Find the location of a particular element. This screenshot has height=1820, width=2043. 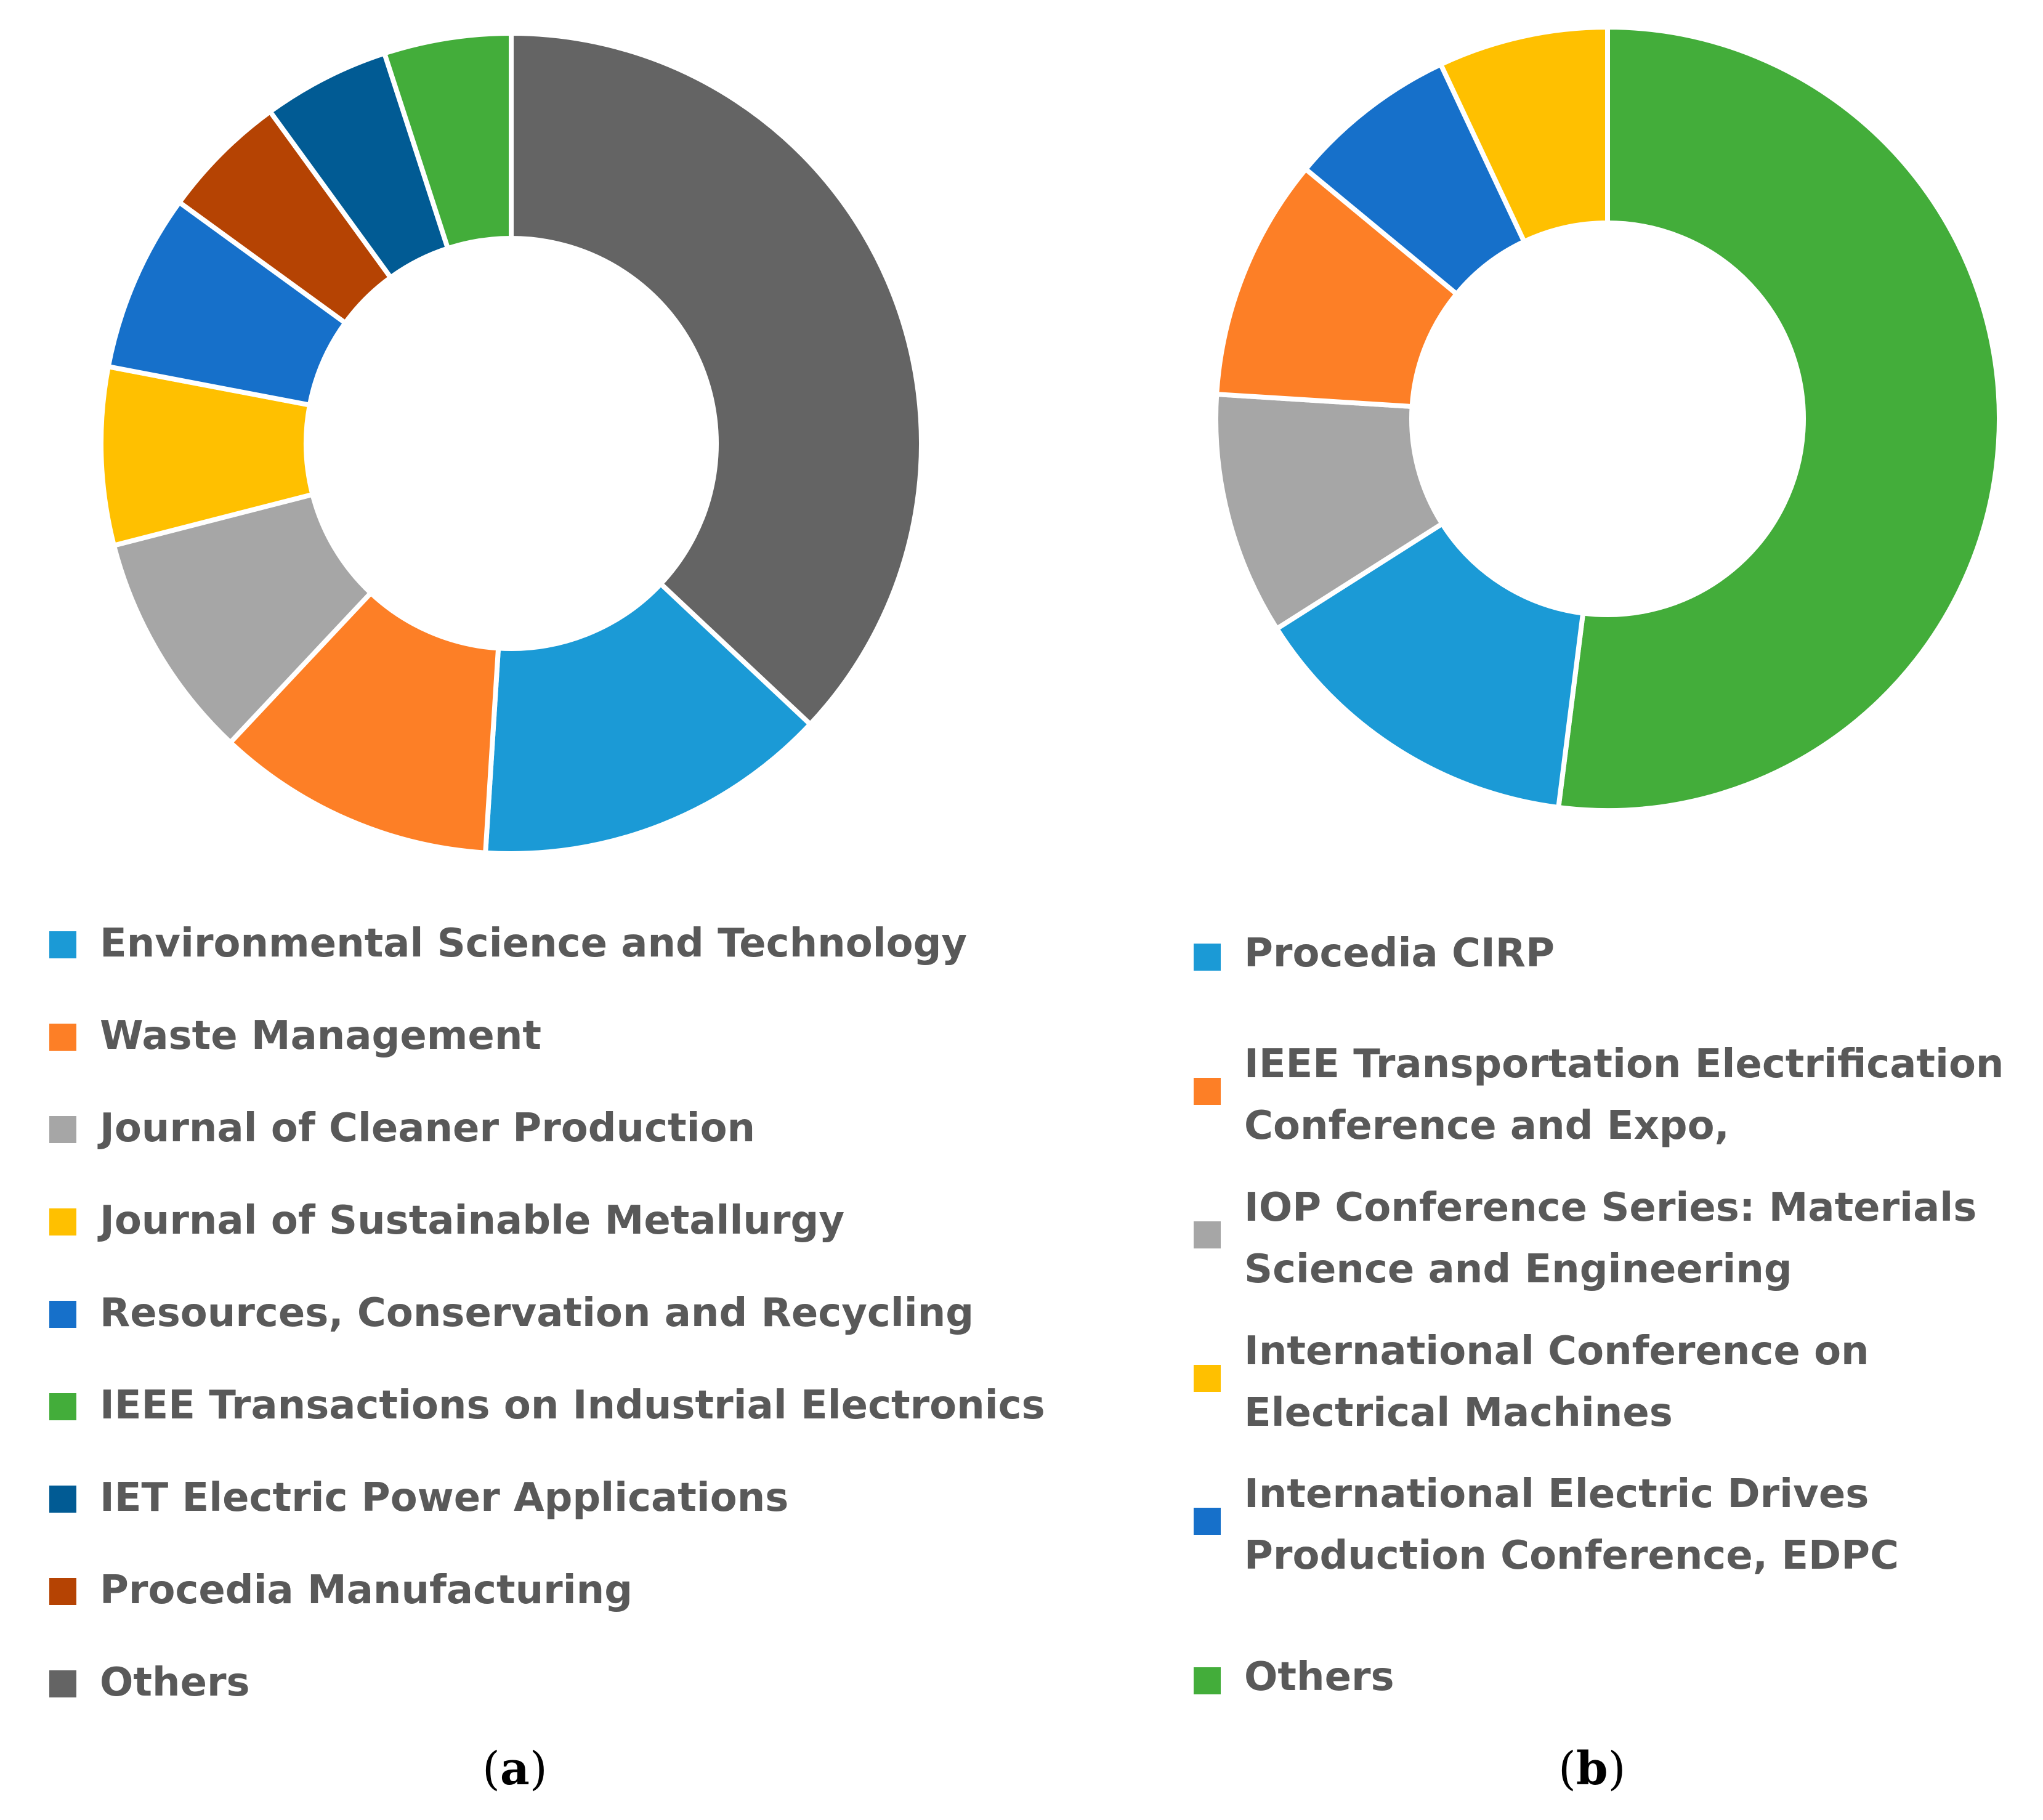

panel-label-a: (a) is located at coordinates (515, 1768).